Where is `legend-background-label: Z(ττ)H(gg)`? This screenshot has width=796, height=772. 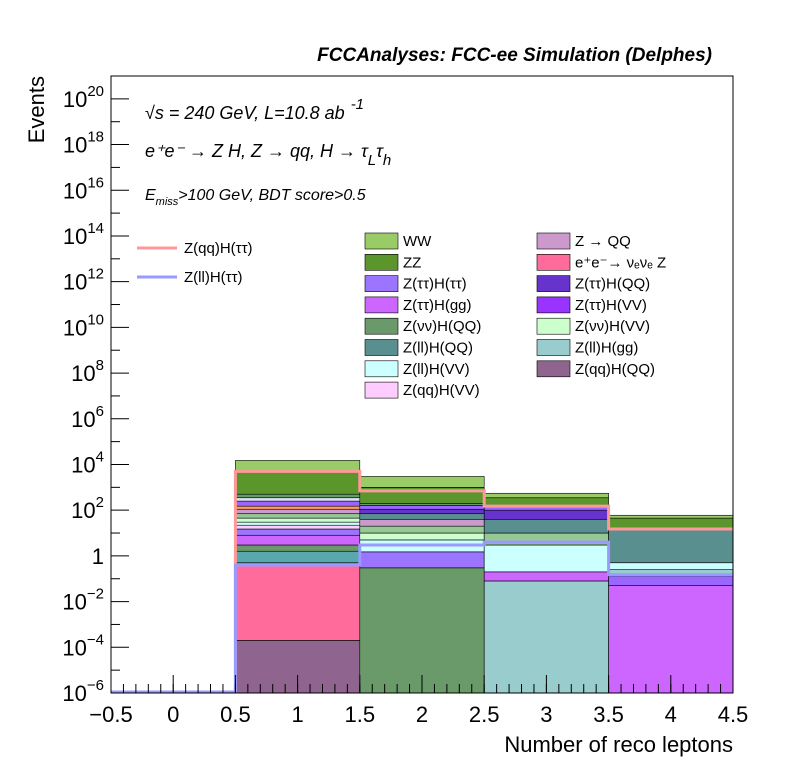 legend-background-label: Z(ττ)H(gg) is located at coordinates (437, 305).